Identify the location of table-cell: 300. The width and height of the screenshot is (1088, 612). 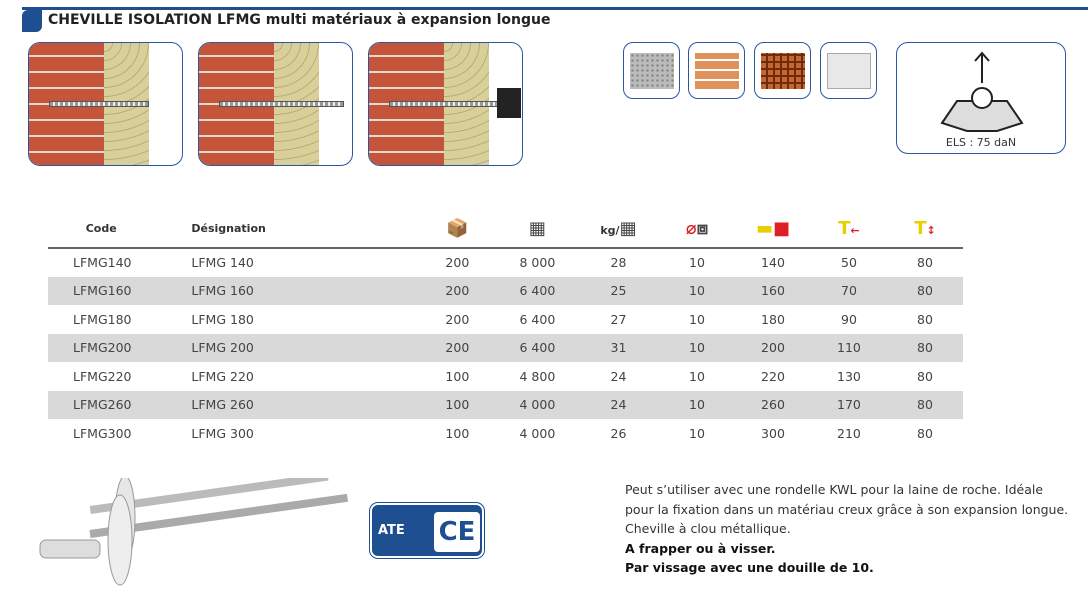
(773, 433).